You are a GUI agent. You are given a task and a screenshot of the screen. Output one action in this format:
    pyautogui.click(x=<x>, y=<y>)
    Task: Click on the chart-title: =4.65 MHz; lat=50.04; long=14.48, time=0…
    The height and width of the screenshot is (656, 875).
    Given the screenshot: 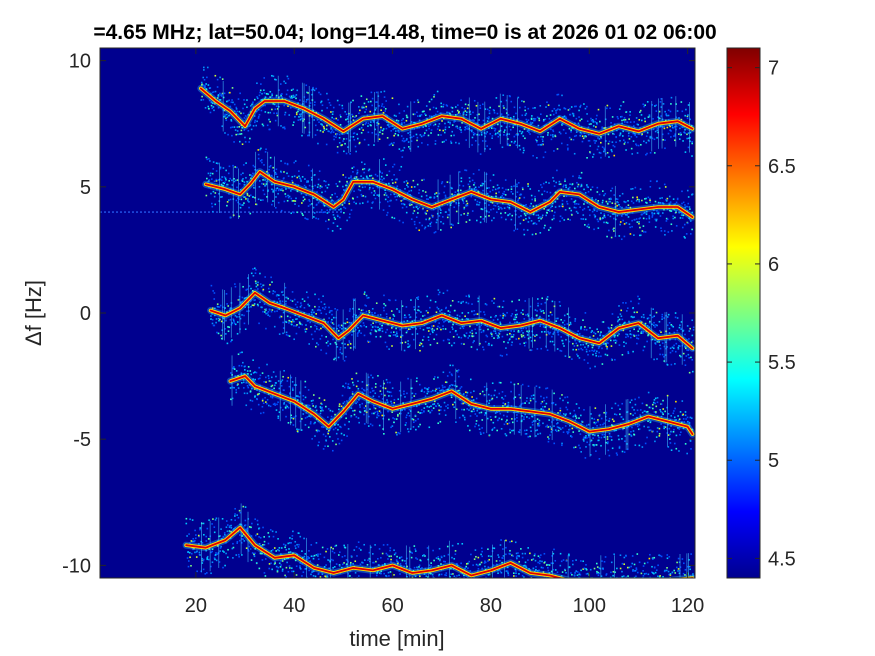 What is the action you would take?
    pyautogui.click(x=404, y=32)
    